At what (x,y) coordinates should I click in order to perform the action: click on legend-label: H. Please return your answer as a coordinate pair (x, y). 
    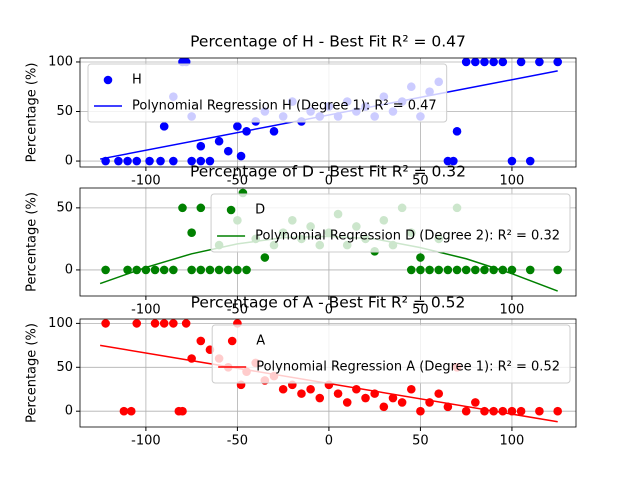
    Looking at the image, I should click on (137, 80).